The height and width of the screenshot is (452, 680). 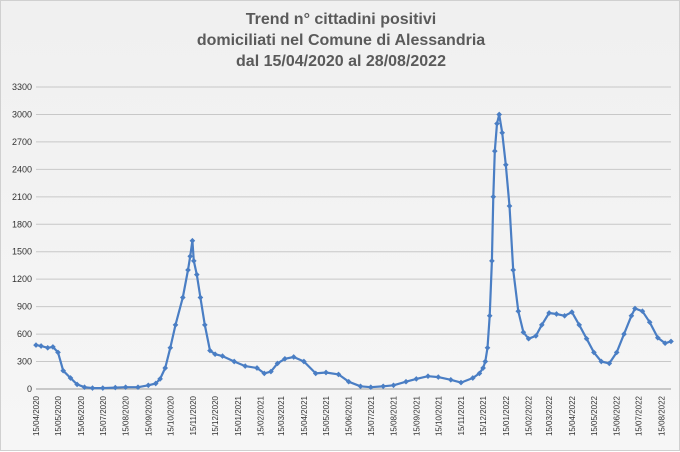 I want to click on x-tick-label: 15/04/2022, so click(x=572, y=415).